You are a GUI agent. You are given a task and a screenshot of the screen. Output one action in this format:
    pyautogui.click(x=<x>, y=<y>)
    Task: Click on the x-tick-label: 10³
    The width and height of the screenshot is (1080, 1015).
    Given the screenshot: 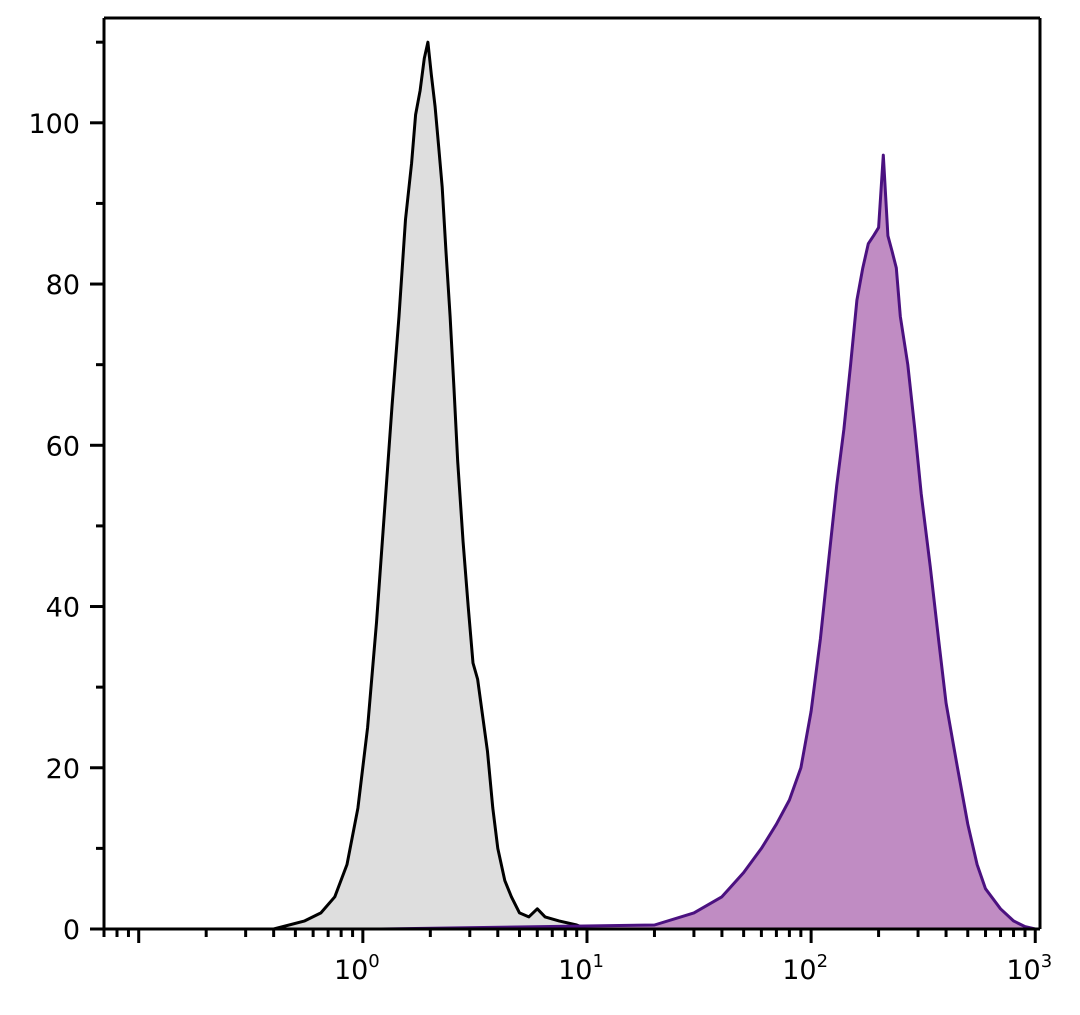 What is the action you would take?
    pyautogui.click(x=1029, y=968)
    